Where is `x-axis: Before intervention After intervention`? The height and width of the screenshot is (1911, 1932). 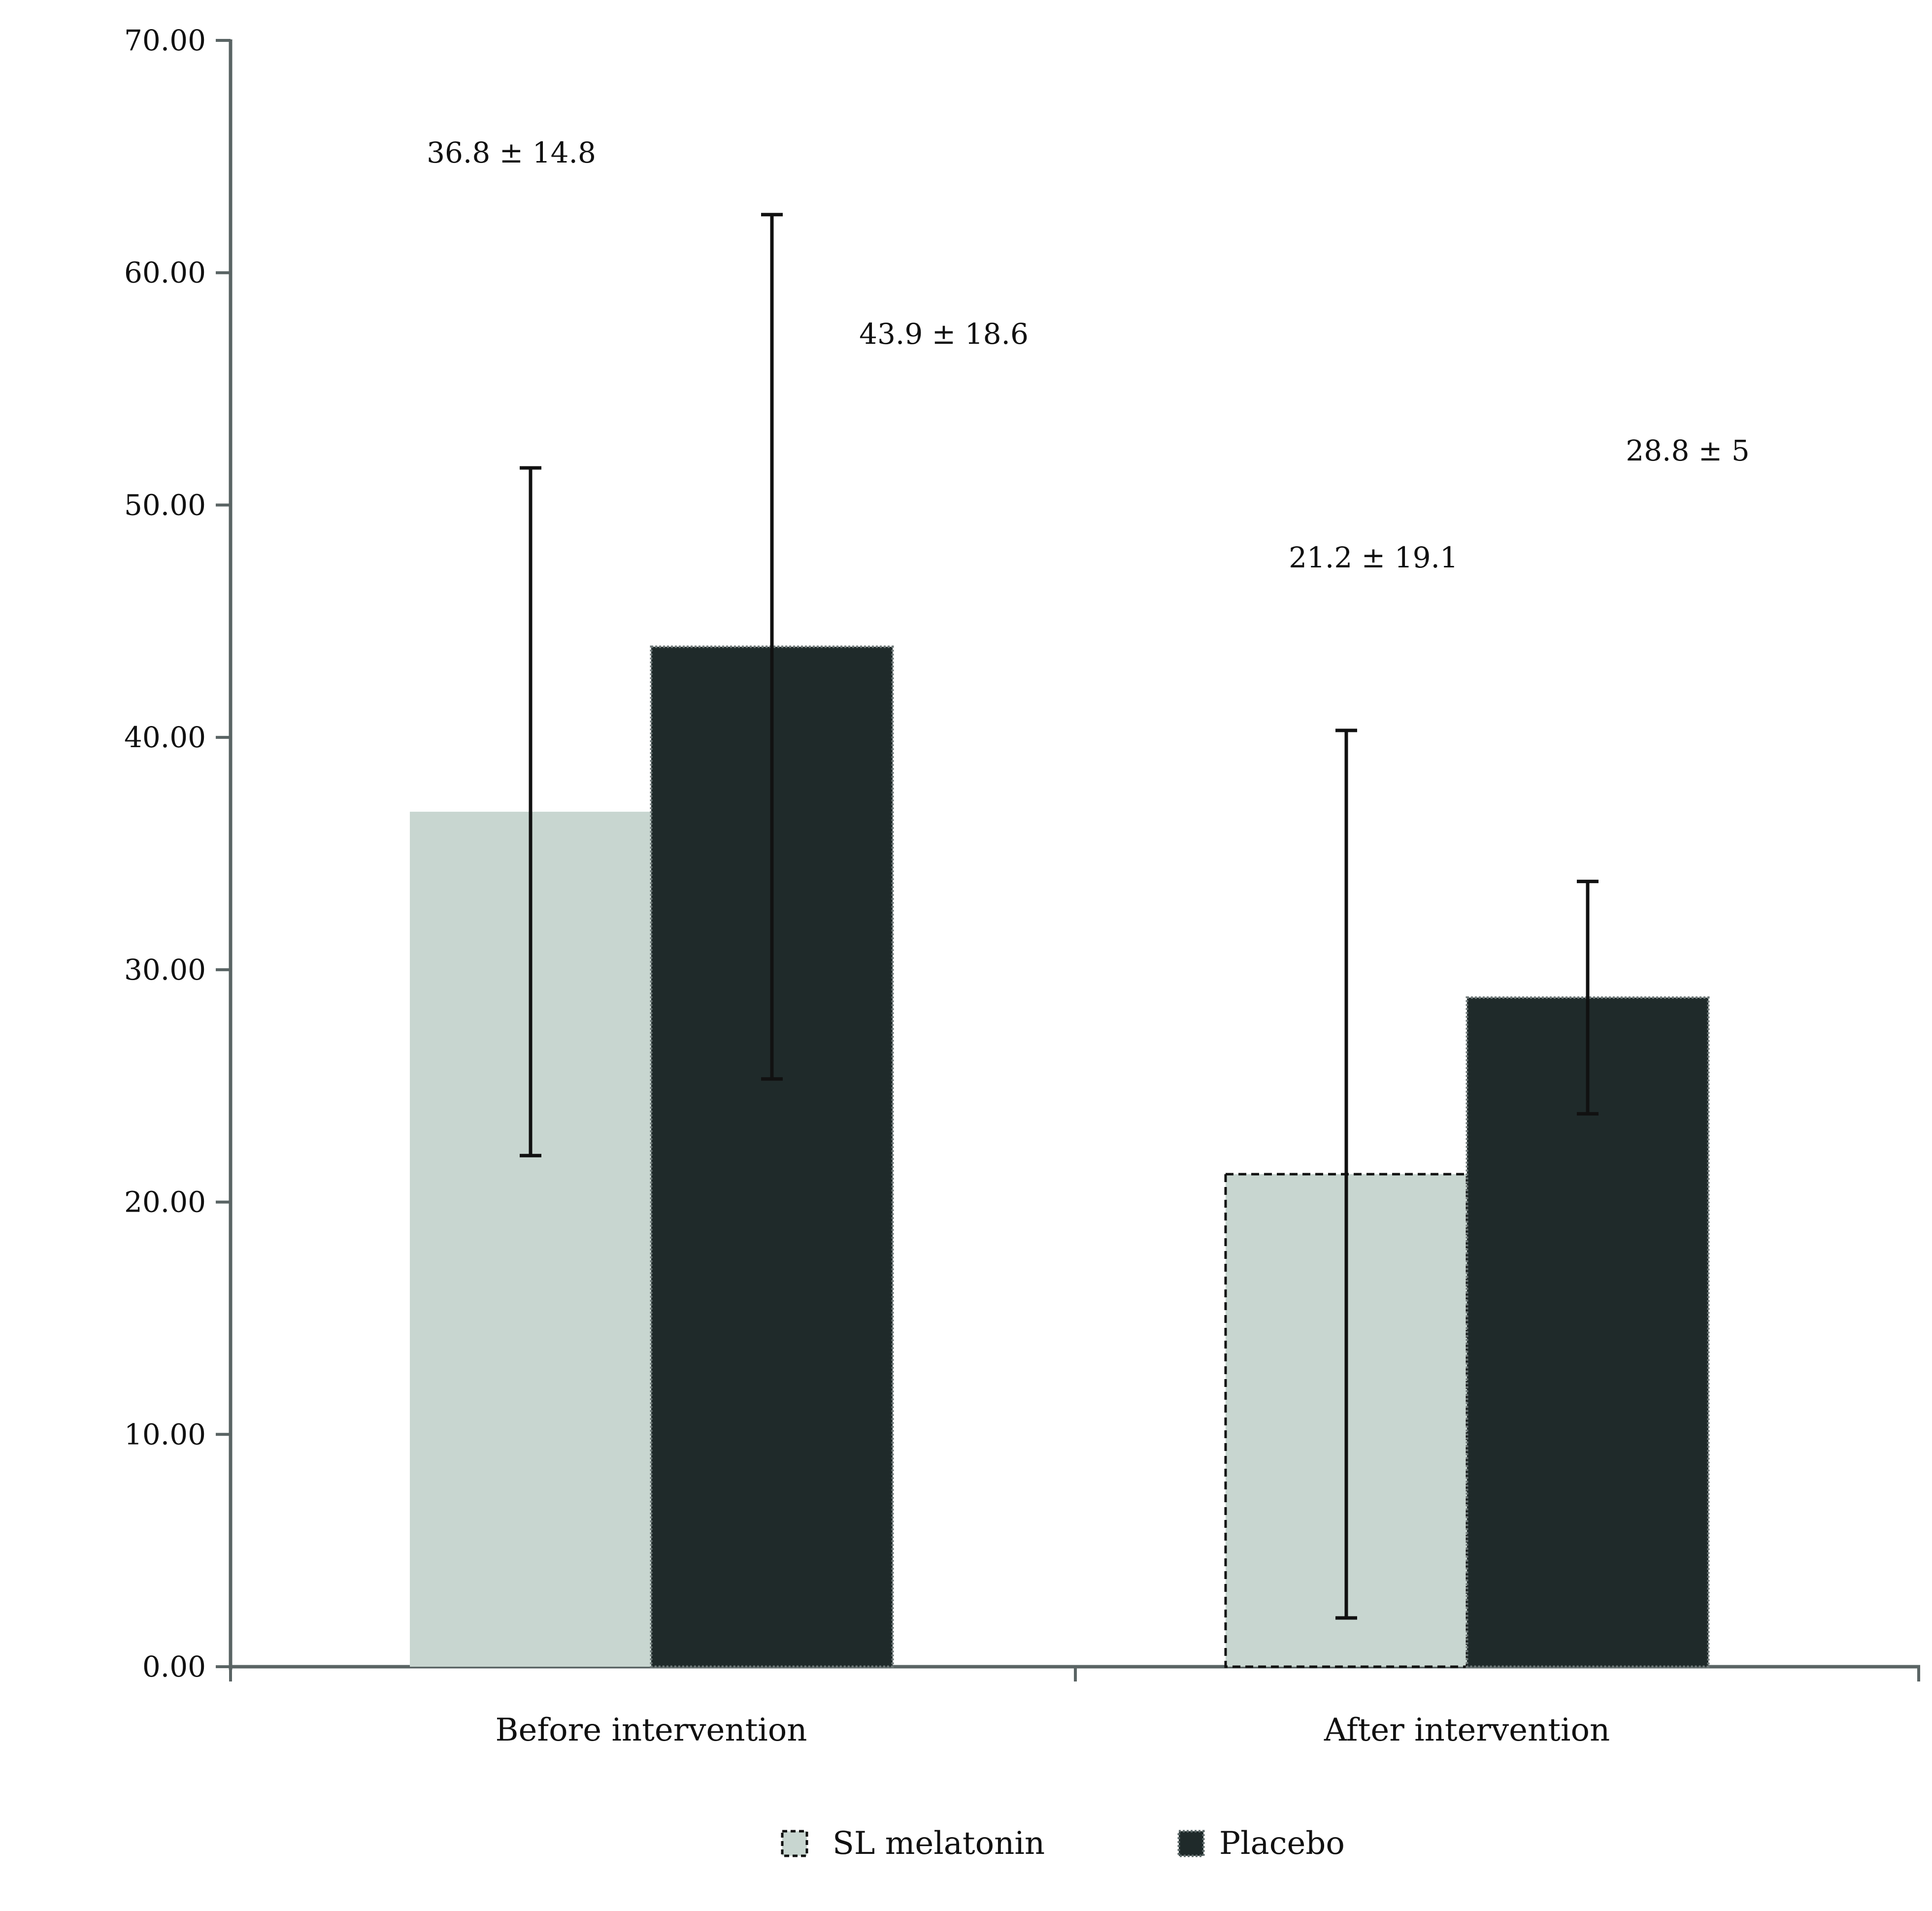
x-axis: Before intervention After intervention is located at coordinates (1074, 1706).